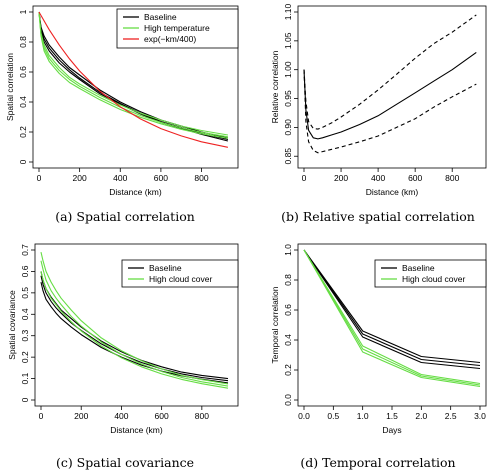  What do you see at coordinates (23, 11) in the screenshot?
I see `y-tick-label: 1` at bounding box center [23, 11].